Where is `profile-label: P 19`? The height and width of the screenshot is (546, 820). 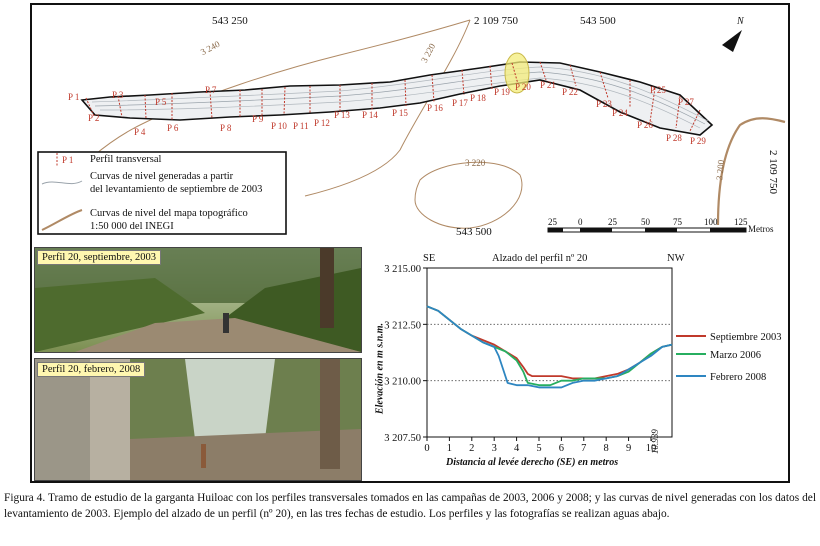
profile-label: P 19 is located at coordinates (502, 92).